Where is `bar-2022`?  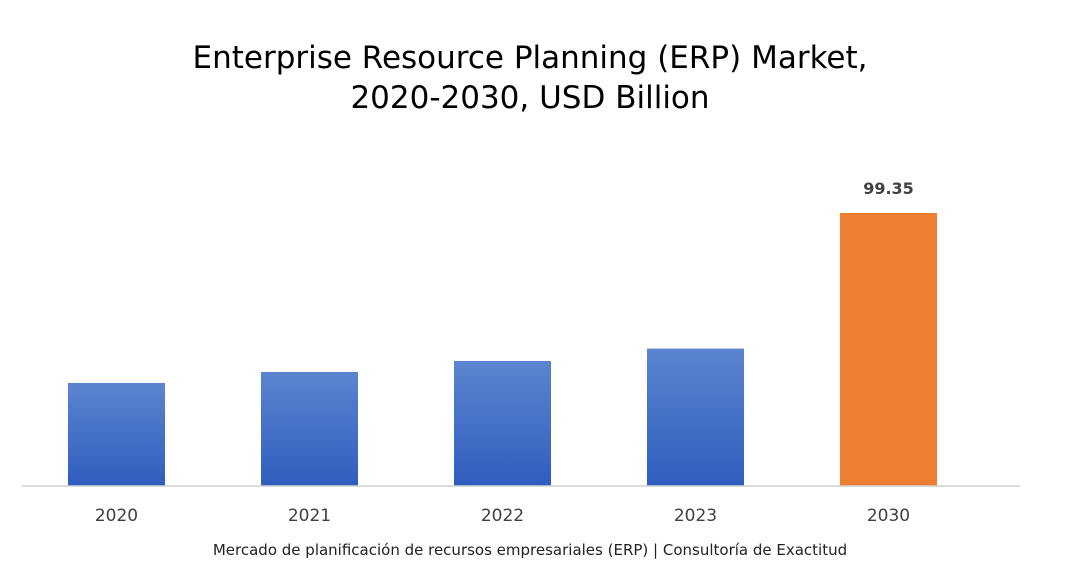
bar-2022 is located at coordinates (502, 423).